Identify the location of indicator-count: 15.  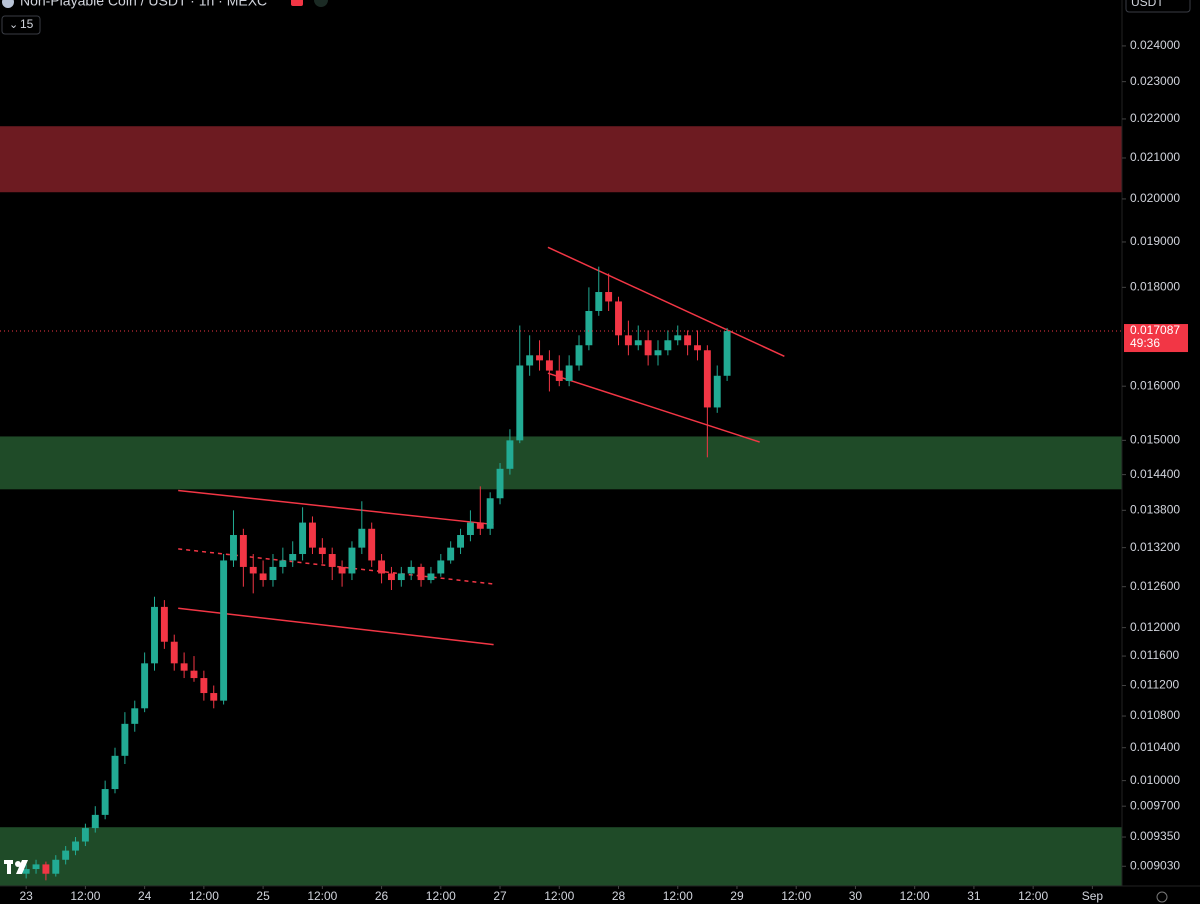
(27, 24).